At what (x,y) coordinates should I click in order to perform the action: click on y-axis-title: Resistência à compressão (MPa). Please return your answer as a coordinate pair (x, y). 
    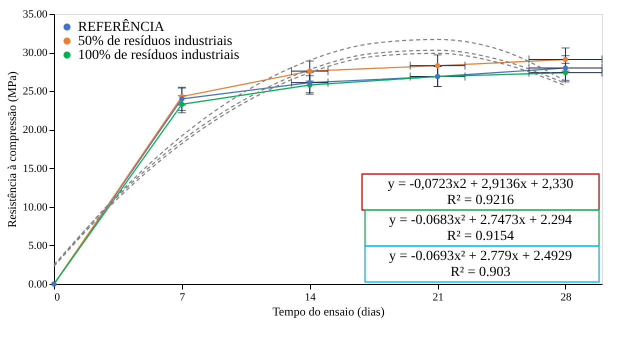
    Looking at the image, I should click on (11, 149).